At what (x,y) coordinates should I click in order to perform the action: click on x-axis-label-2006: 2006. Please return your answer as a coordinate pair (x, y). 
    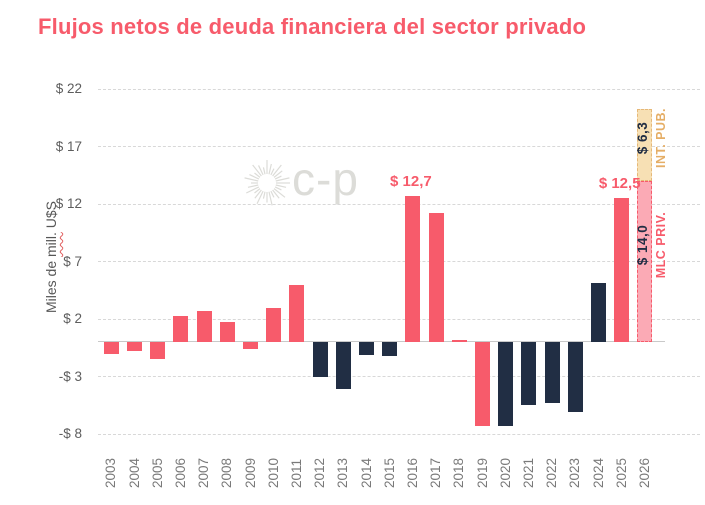
    Looking at the image, I should click on (180, 472).